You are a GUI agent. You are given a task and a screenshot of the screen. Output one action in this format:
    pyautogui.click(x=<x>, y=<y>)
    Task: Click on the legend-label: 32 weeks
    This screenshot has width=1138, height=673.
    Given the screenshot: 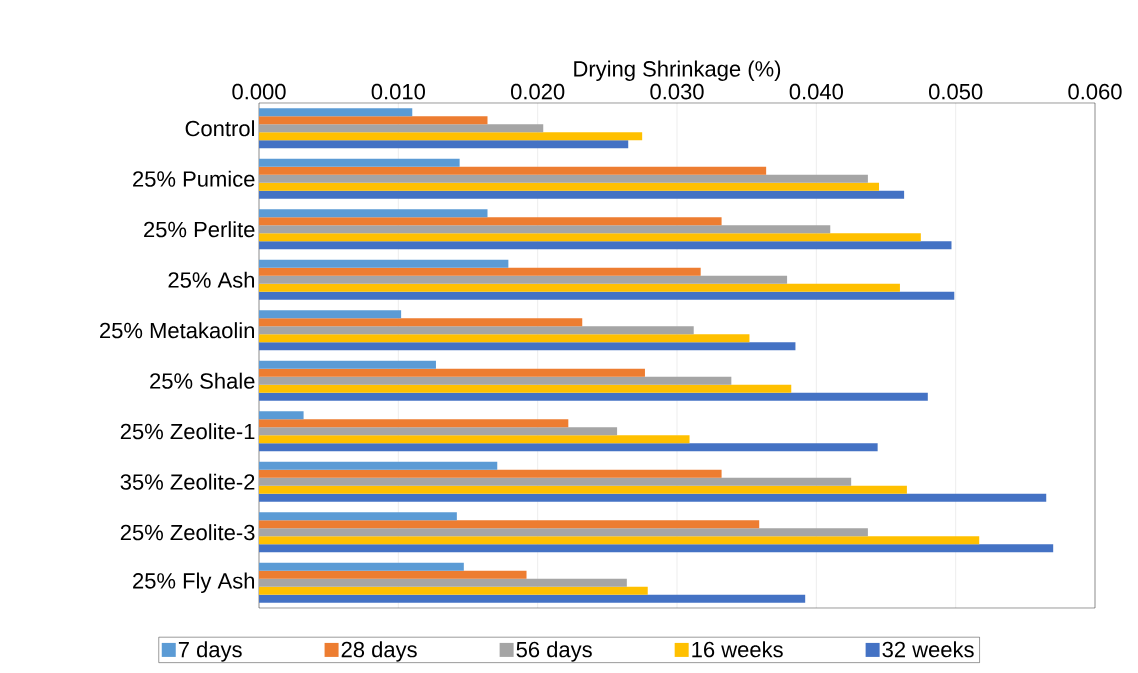 What is the action you would take?
    pyautogui.click(x=928, y=649)
    